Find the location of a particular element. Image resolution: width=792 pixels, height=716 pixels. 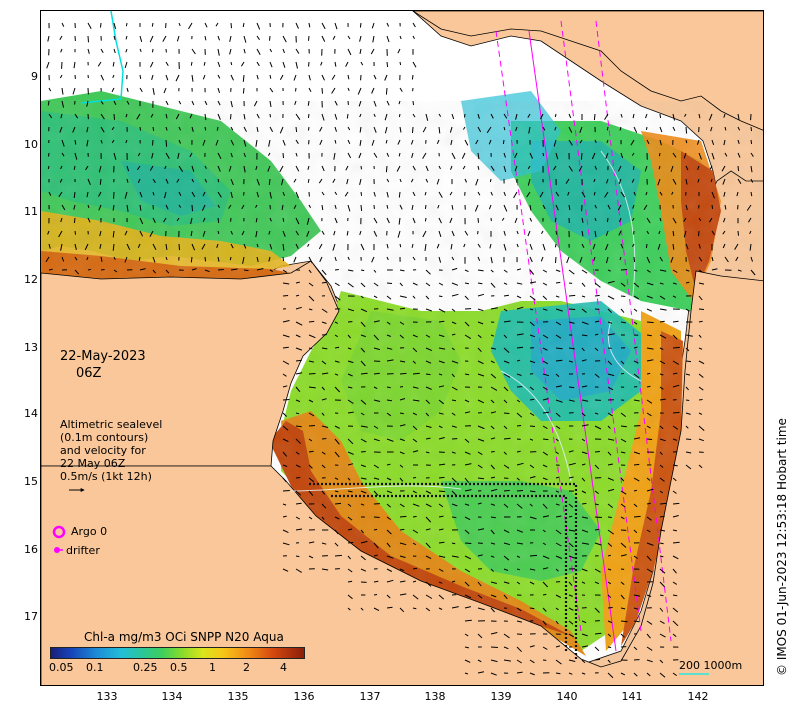

colorbar-tick: 0.25 is located at coordinates (145, 667).